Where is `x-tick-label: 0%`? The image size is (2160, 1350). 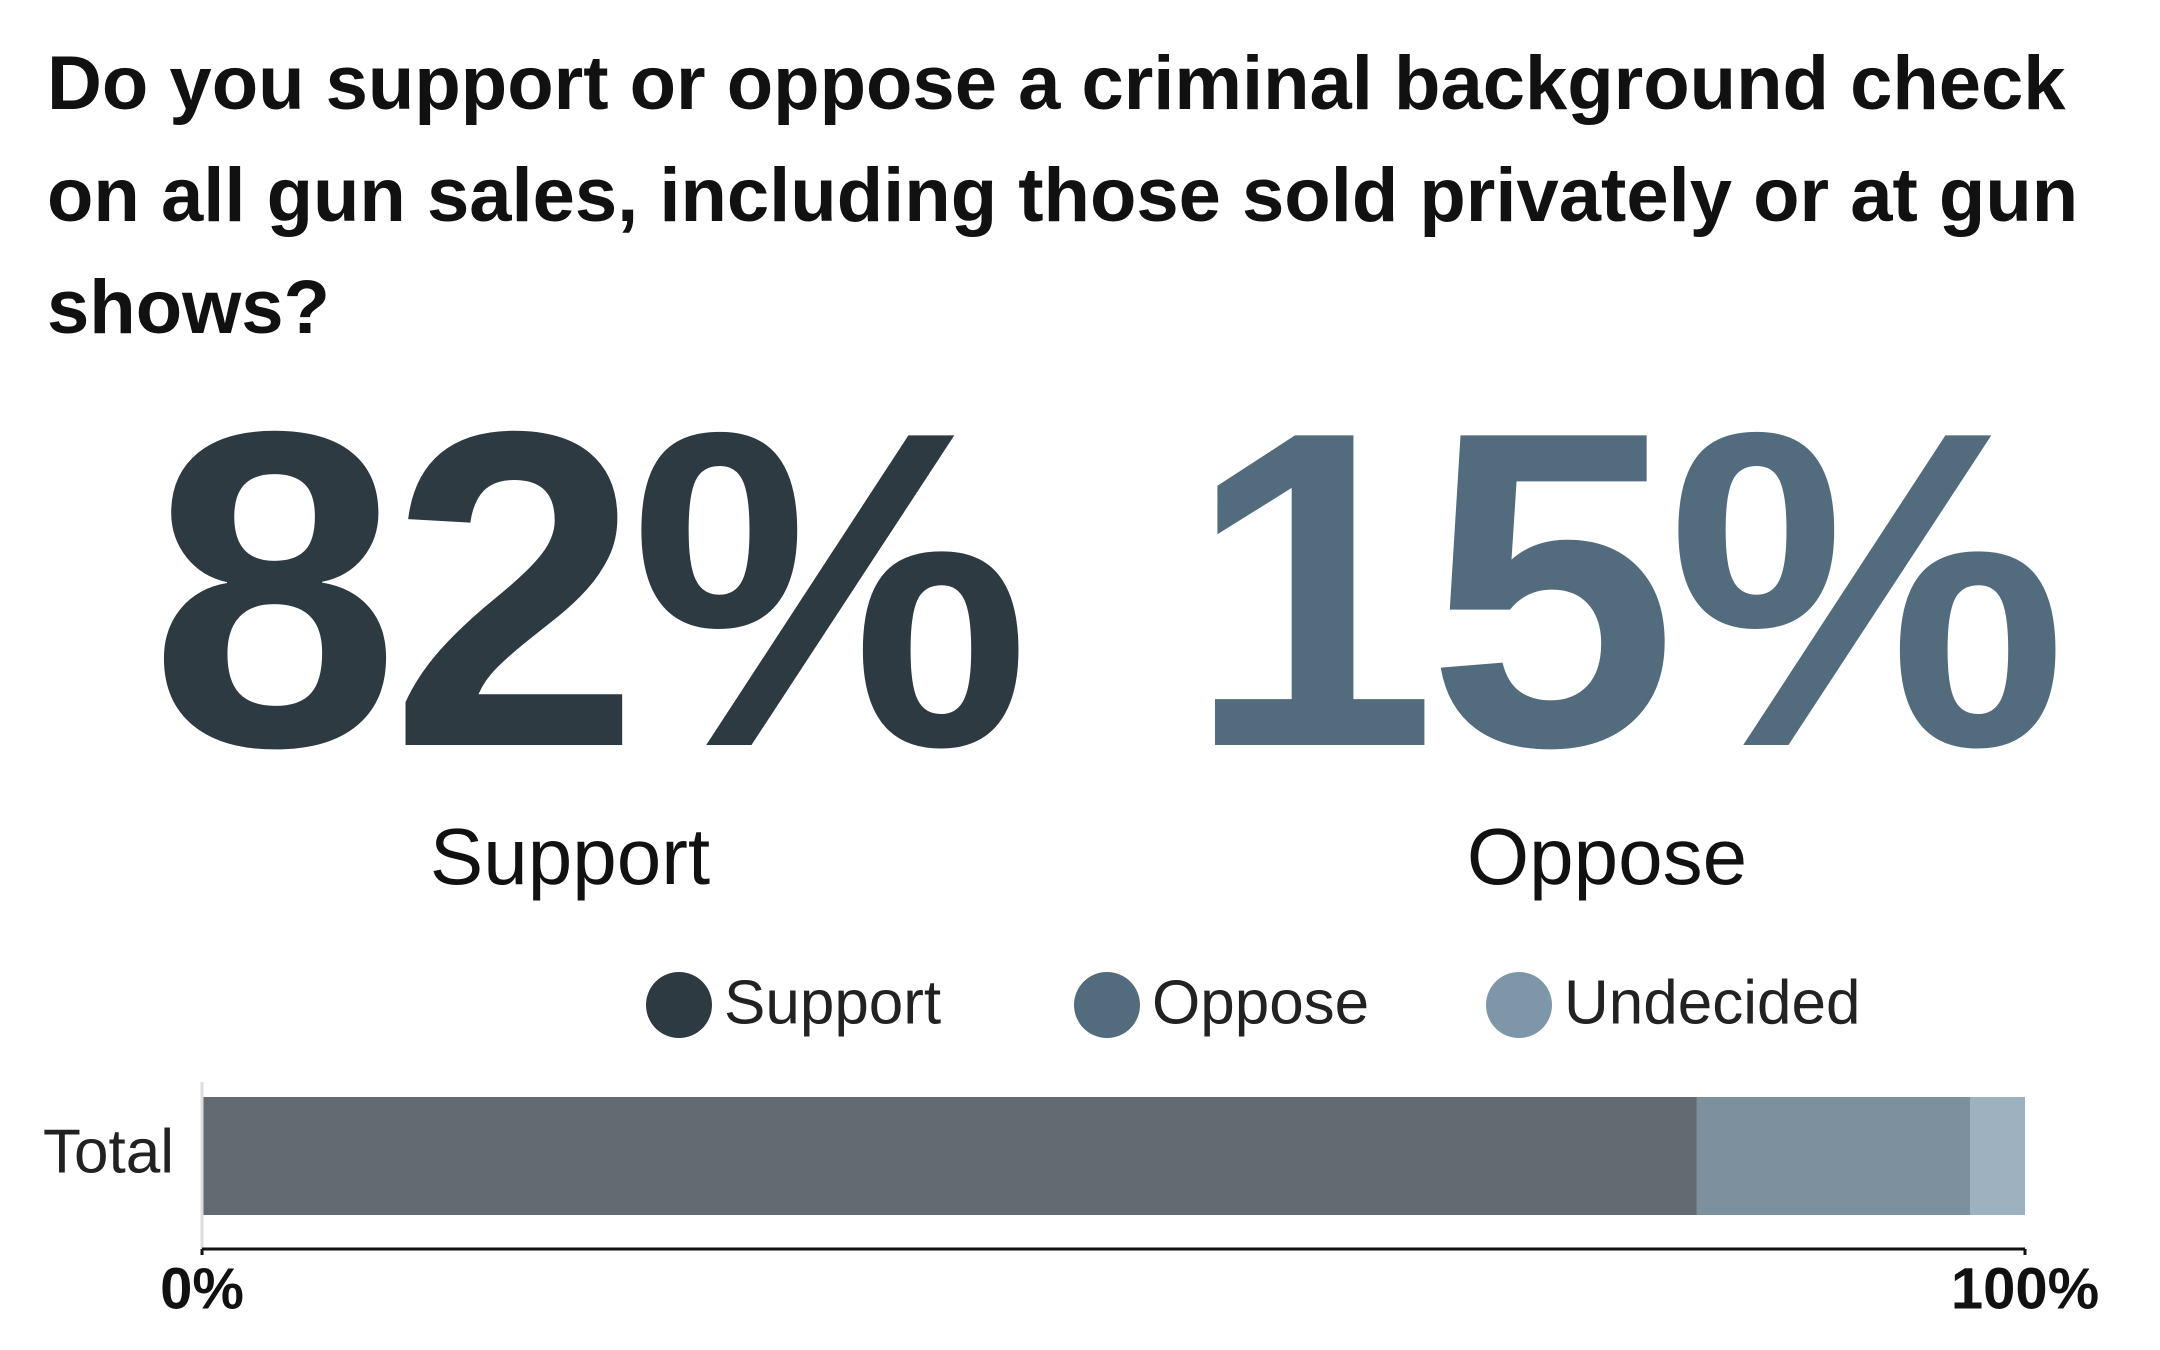
x-tick-label: 0% is located at coordinates (202, 1288).